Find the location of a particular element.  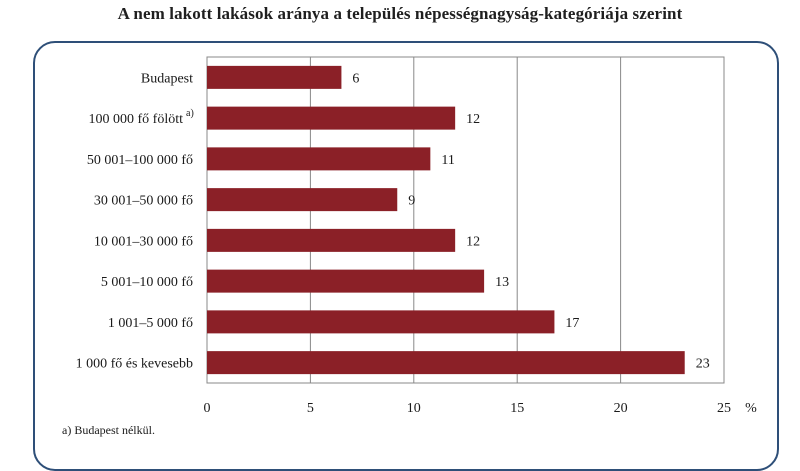

x-tick-label: 25 is located at coordinates (724, 408).